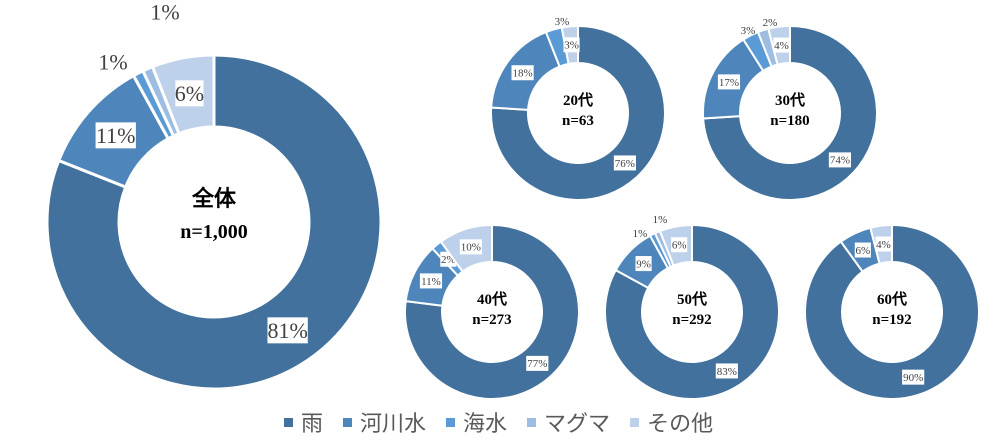 The height and width of the screenshot is (441, 1005). What do you see at coordinates (691, 320) in the screenshot?
I see `donut-sample-size: n=292` at bounding box center [691, 320].